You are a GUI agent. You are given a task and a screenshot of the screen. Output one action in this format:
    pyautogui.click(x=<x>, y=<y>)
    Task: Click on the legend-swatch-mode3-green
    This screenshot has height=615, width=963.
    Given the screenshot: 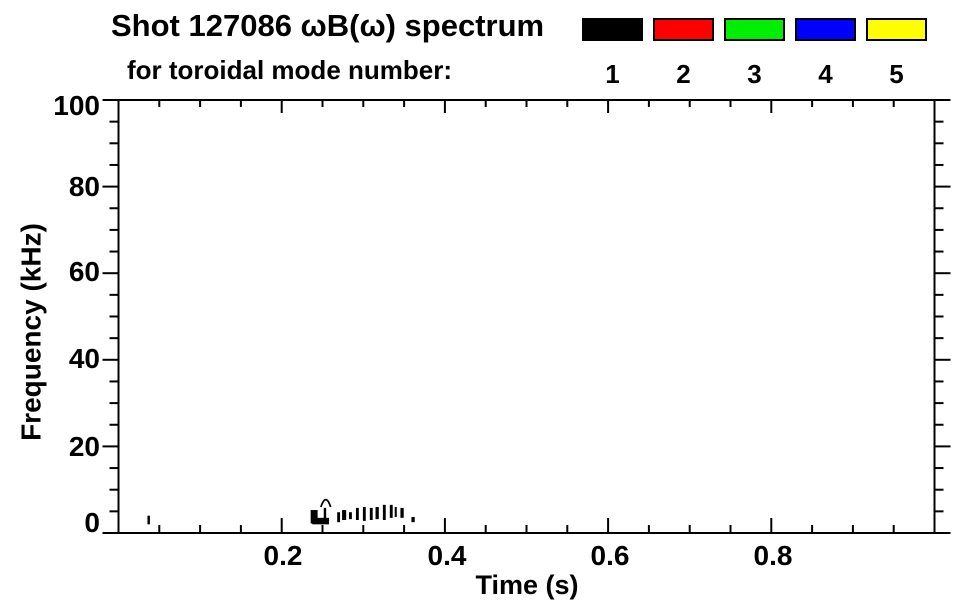 What is the action you would take?
    pyautogui.click(x=754, y=29)
    